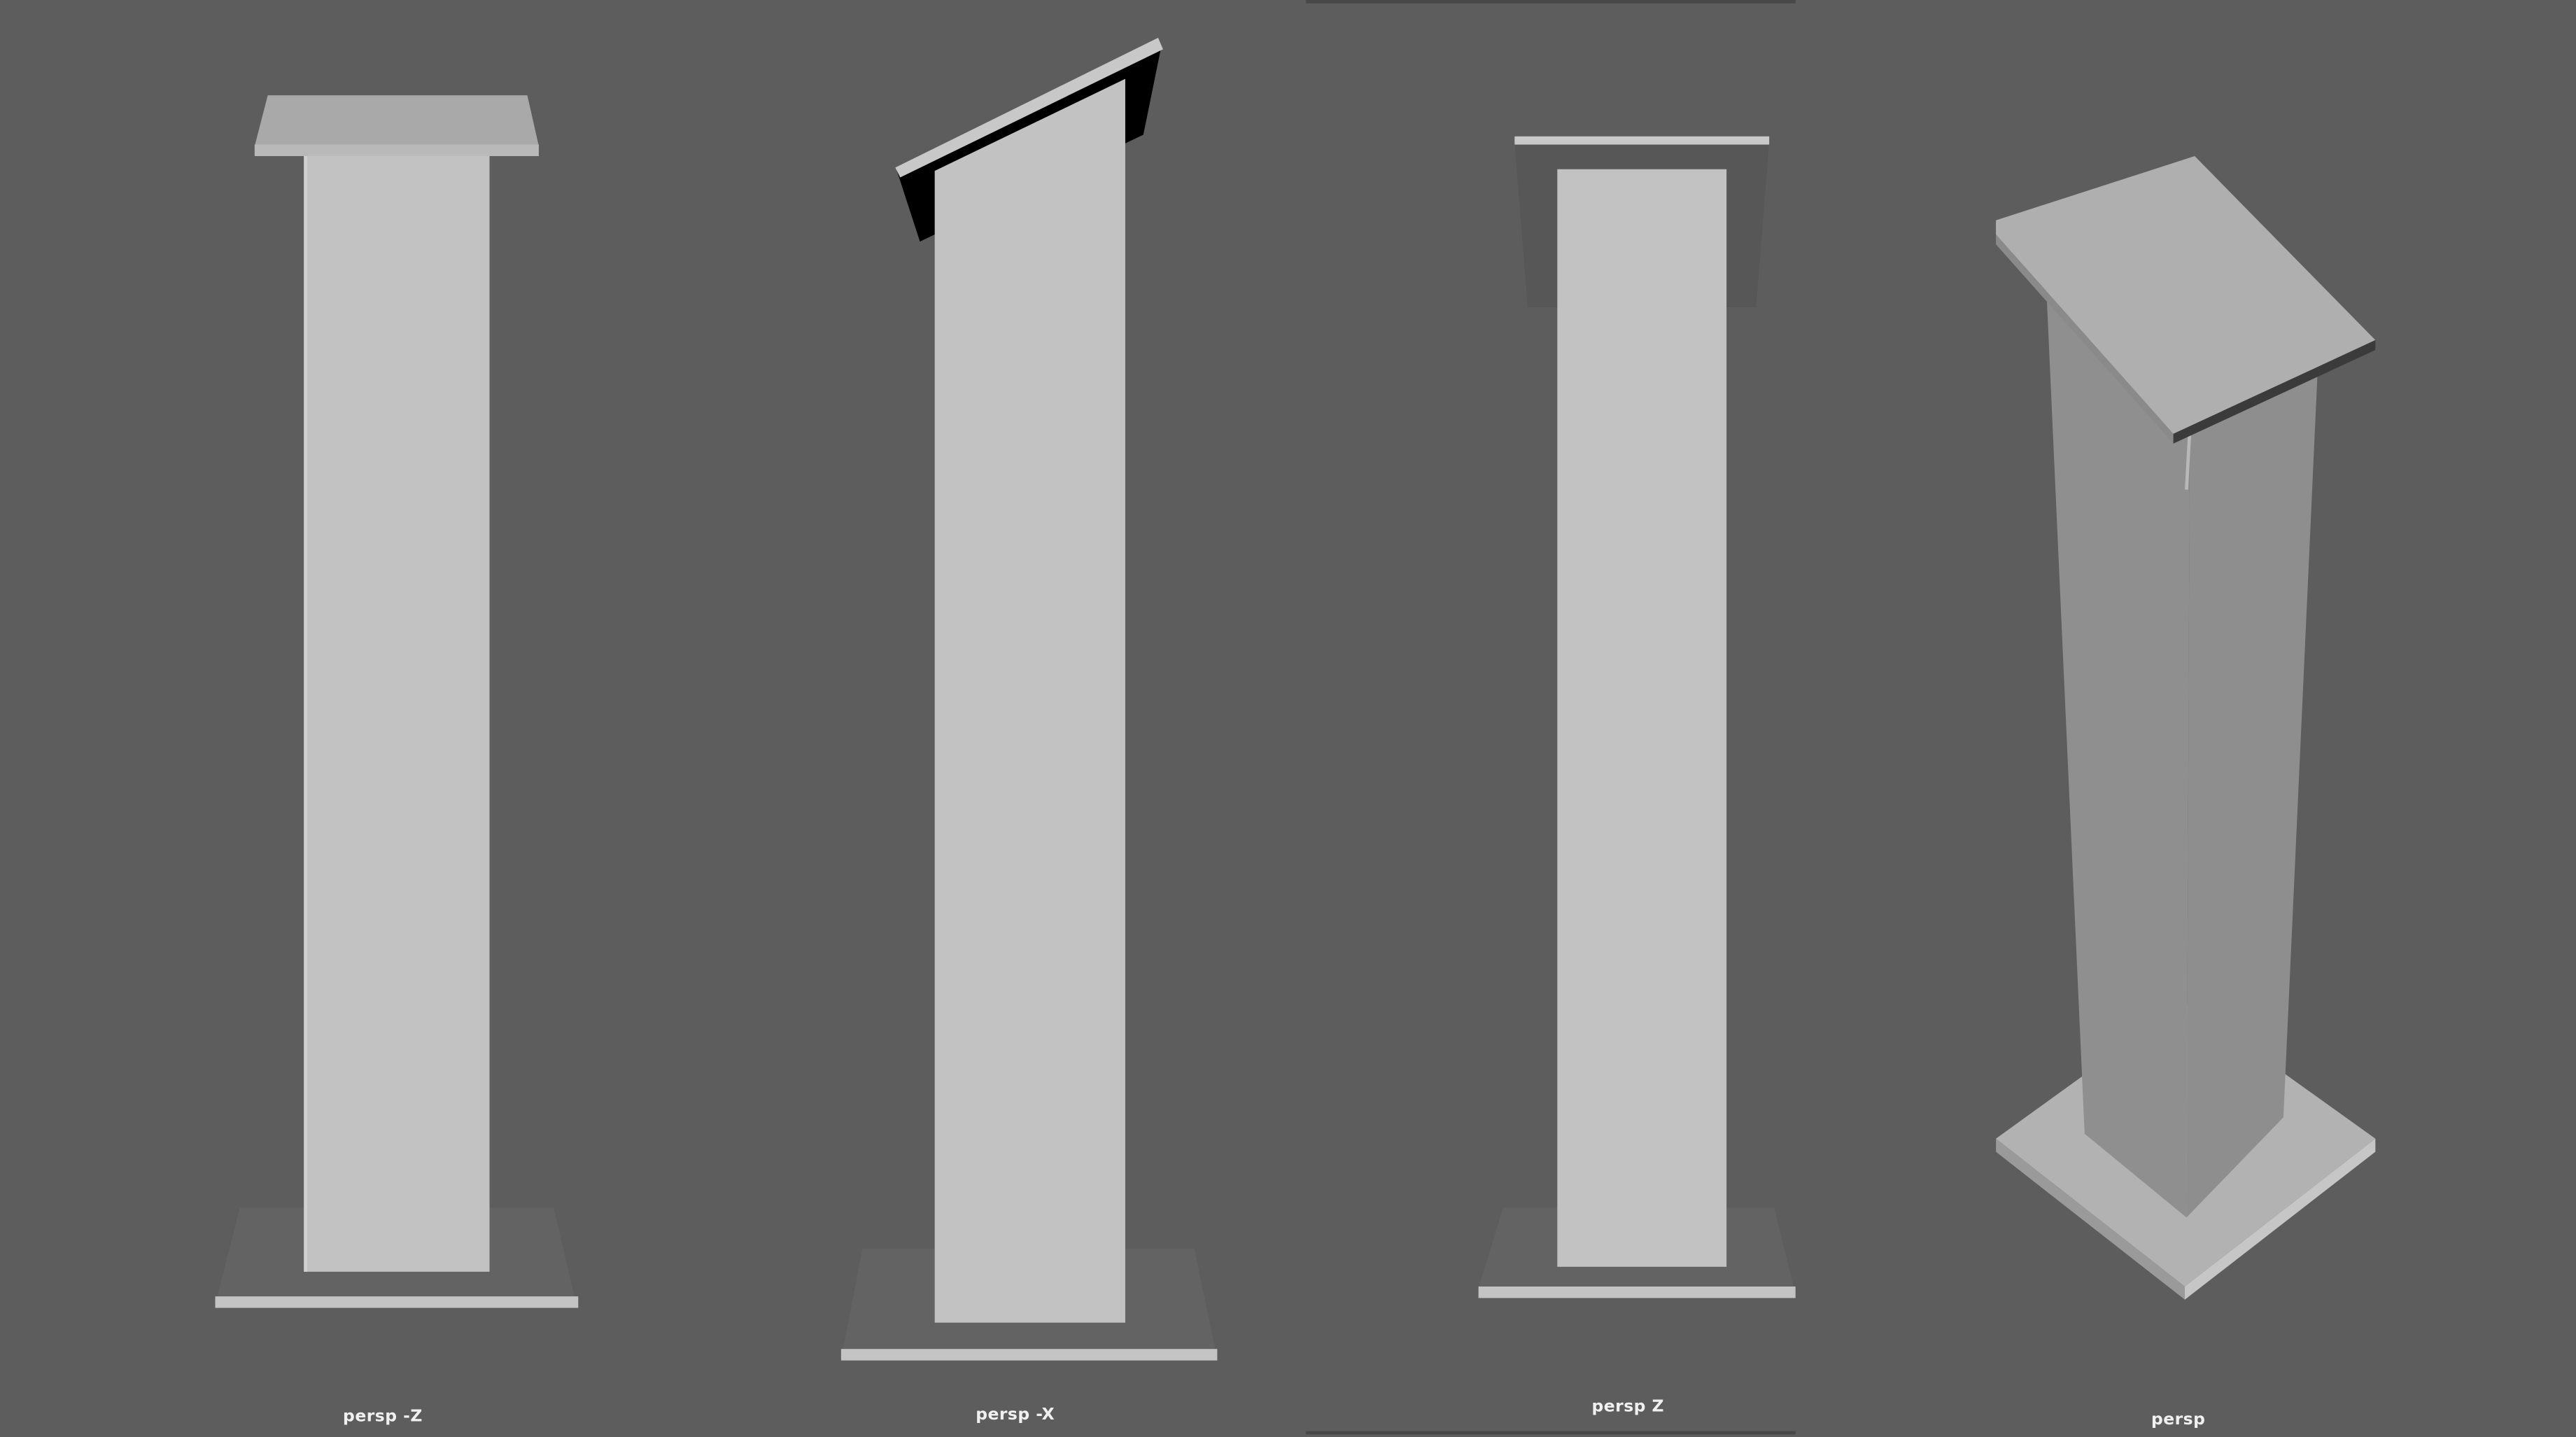 This screenshot has height=1437, width=2576. Describe the element at coordinates (1551, 1433) in the screenshot. I see `viewport-bottom-border` at that location.